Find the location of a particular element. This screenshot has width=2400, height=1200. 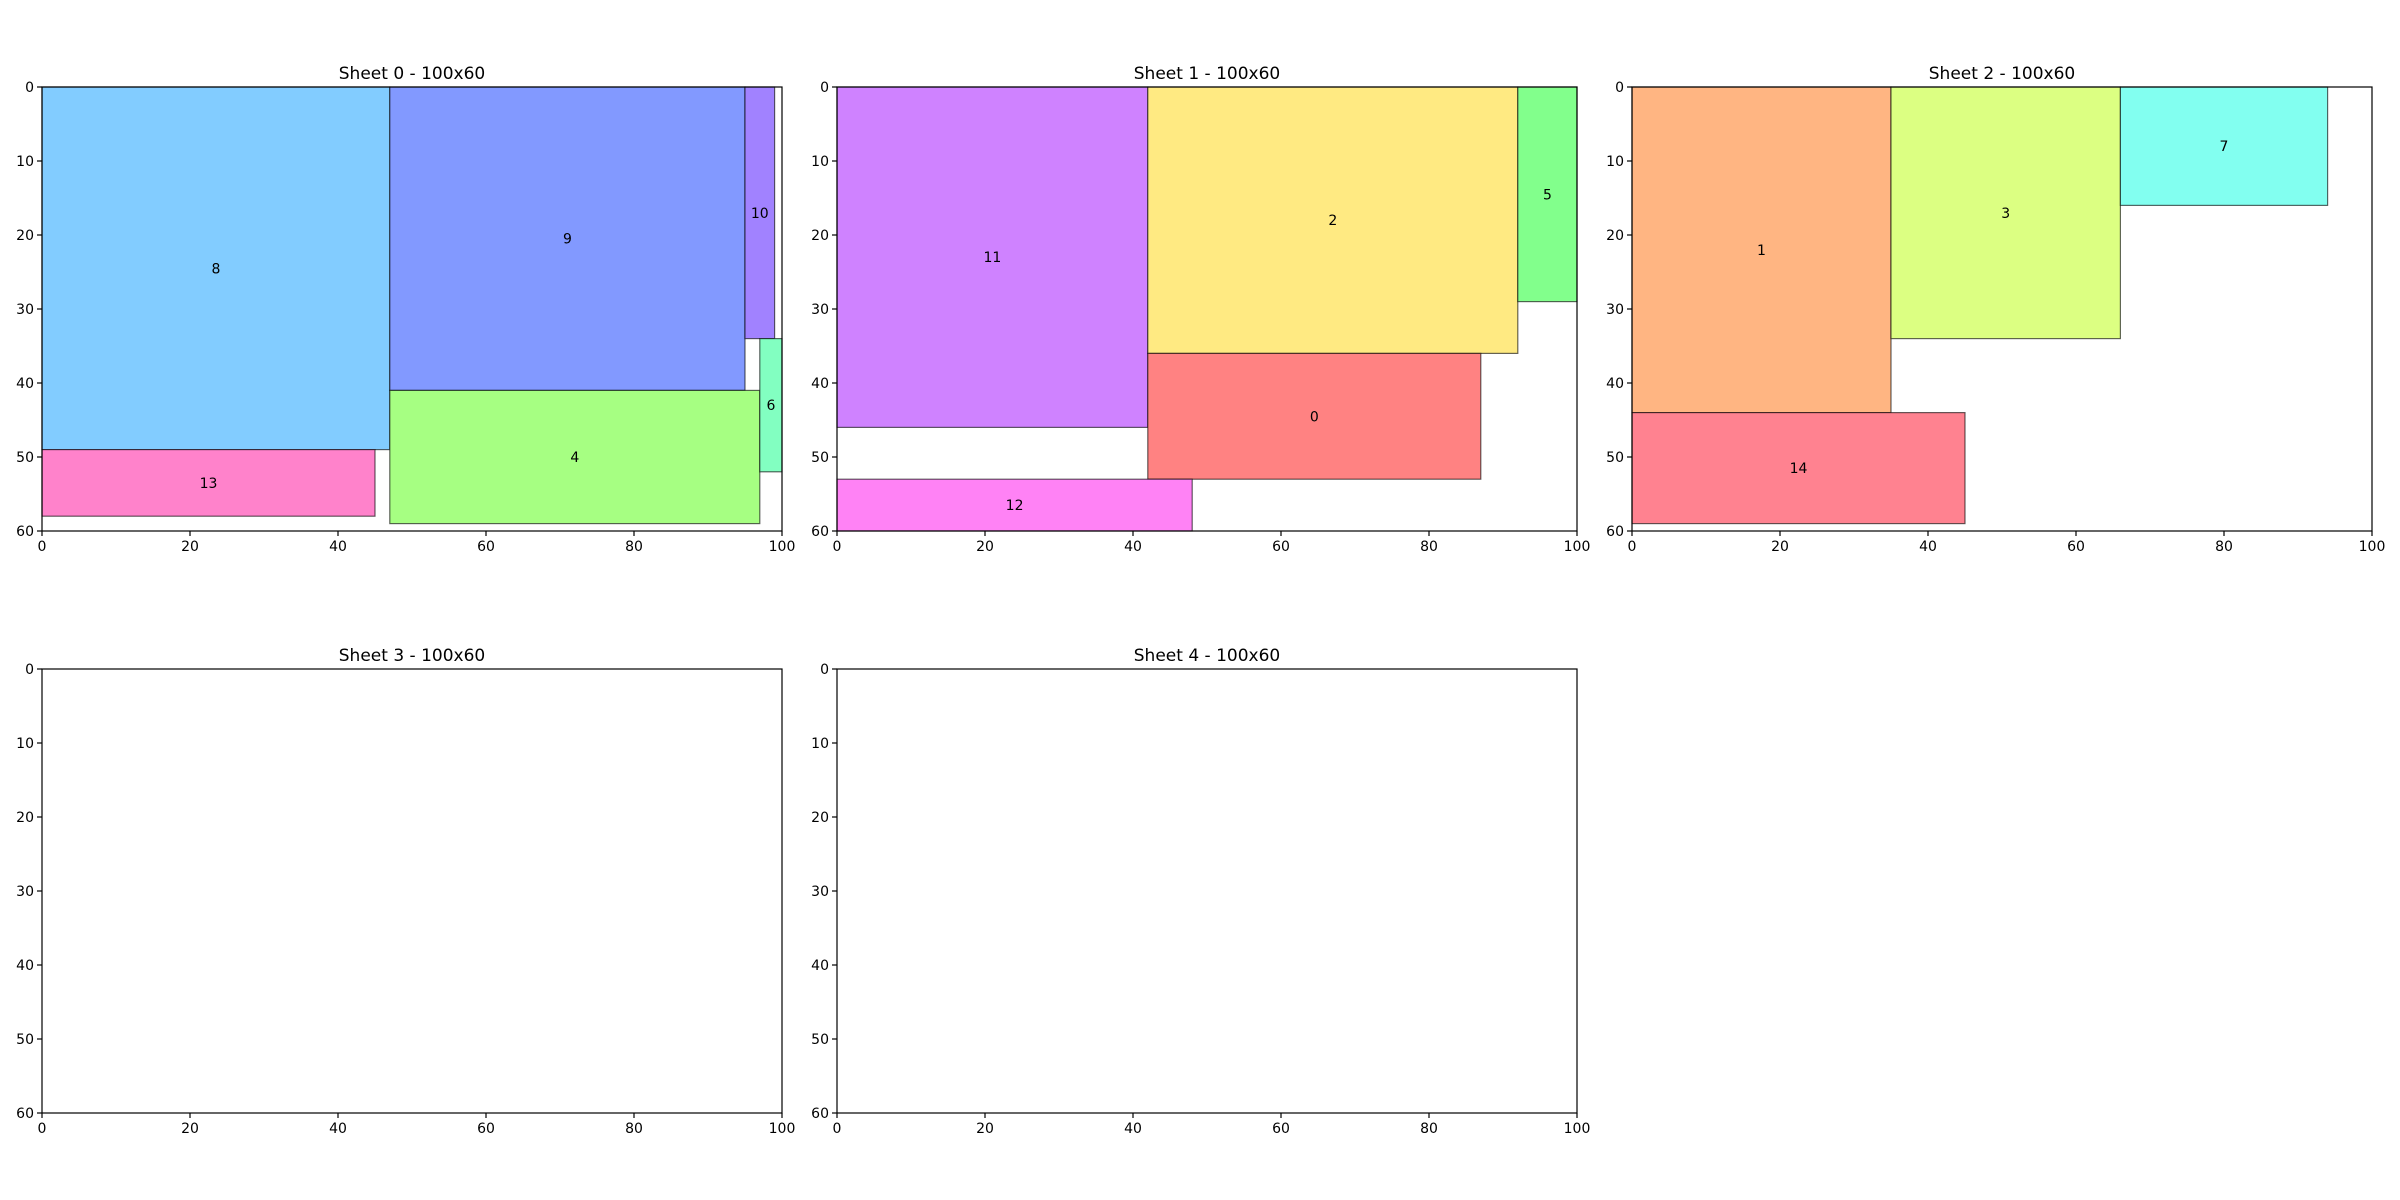

sheet-4-ytick-label-40: 40 is located at coordinates (820, 966).